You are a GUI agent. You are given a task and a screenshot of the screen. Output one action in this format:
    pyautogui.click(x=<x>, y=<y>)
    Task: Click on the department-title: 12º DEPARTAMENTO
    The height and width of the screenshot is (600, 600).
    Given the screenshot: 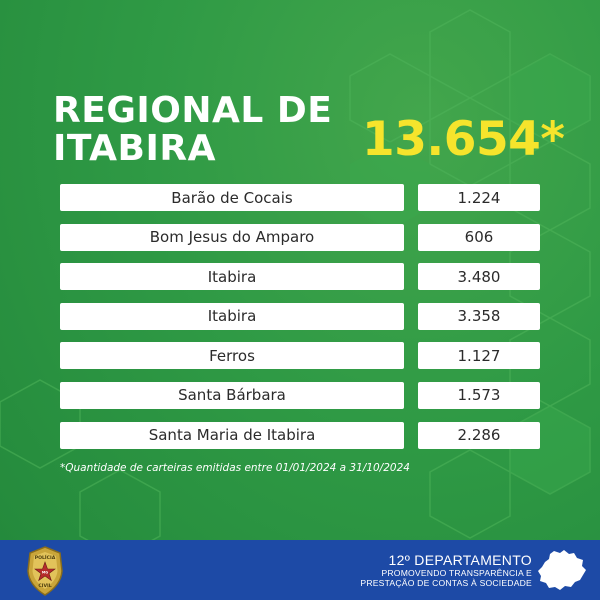 What is the action you would take?
    pyautogui.click(x=460, y=560)
    